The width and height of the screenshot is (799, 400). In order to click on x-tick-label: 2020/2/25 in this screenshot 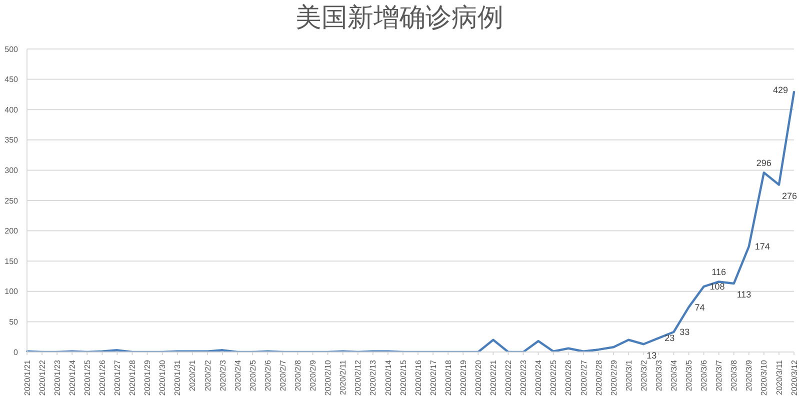, I will do `click(553, 377)`.